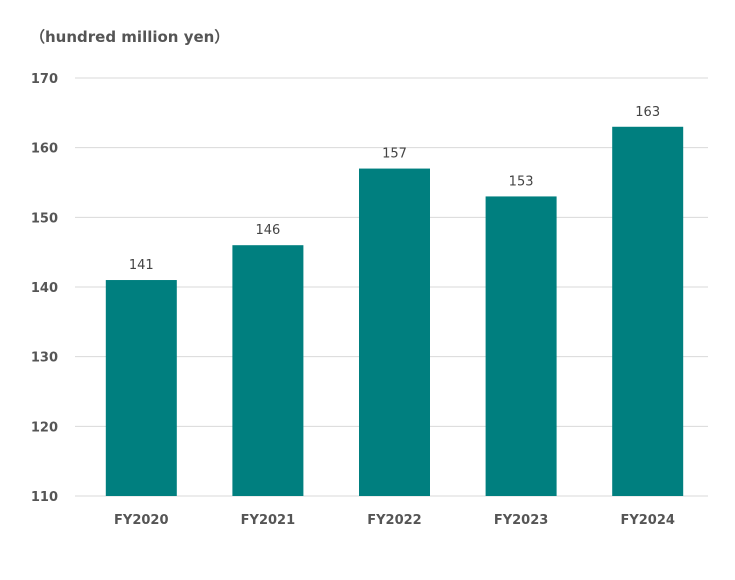  I want to click on bar-fy2024, so click(648, 311).